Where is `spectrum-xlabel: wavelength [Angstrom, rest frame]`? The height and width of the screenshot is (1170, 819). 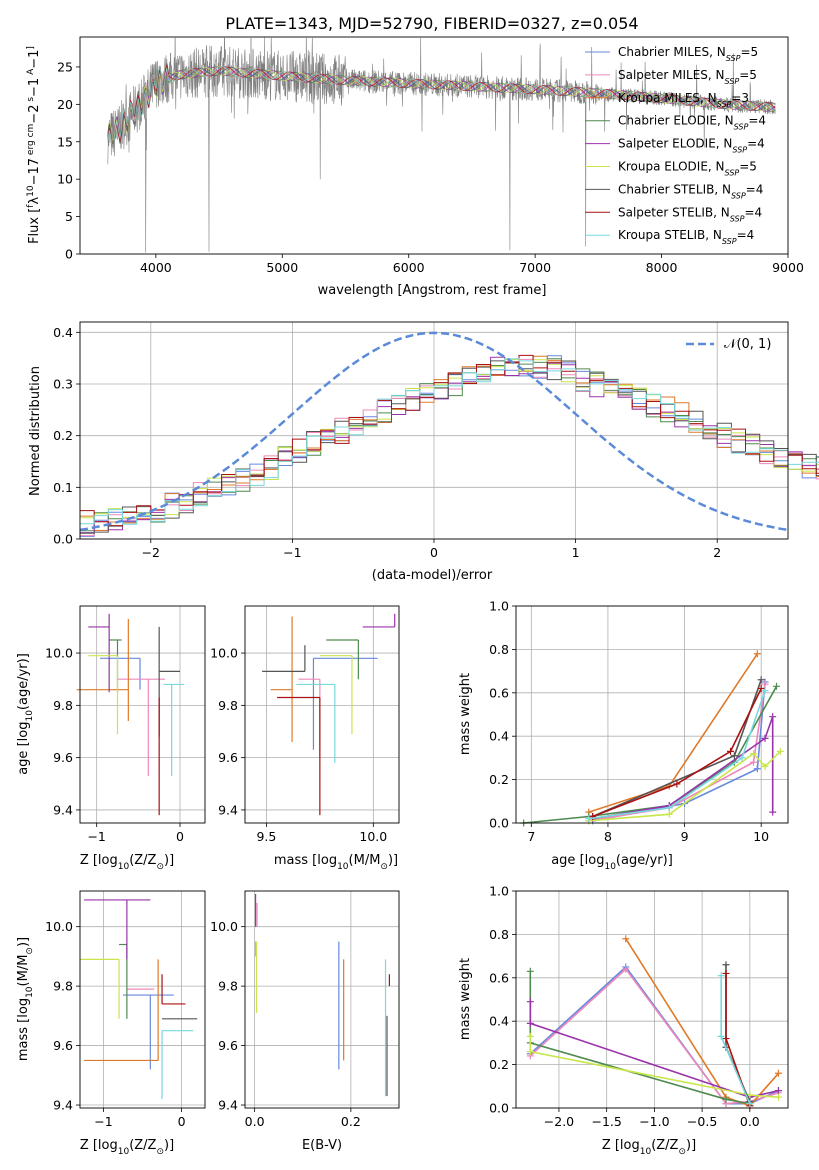
spectrum-xlabel: wavelength [Angstrom, rest frame] is located at coordinates (432, 290).